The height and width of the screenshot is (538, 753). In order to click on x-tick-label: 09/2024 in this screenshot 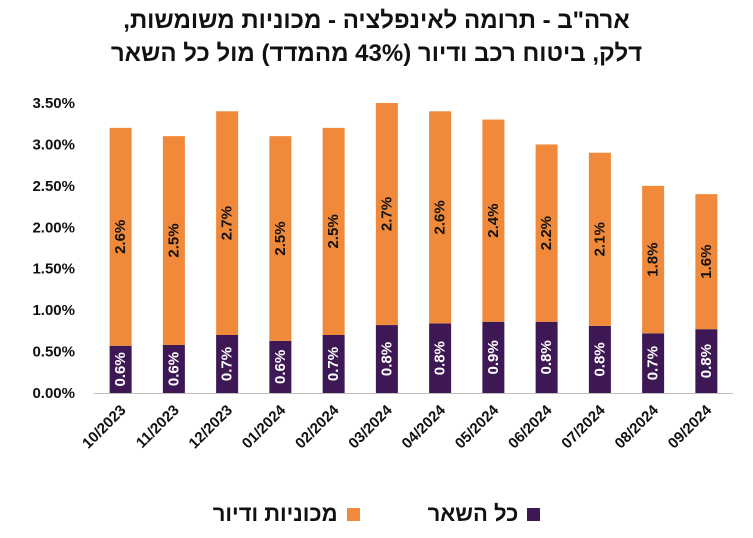, I will do `click(690, 426)`.